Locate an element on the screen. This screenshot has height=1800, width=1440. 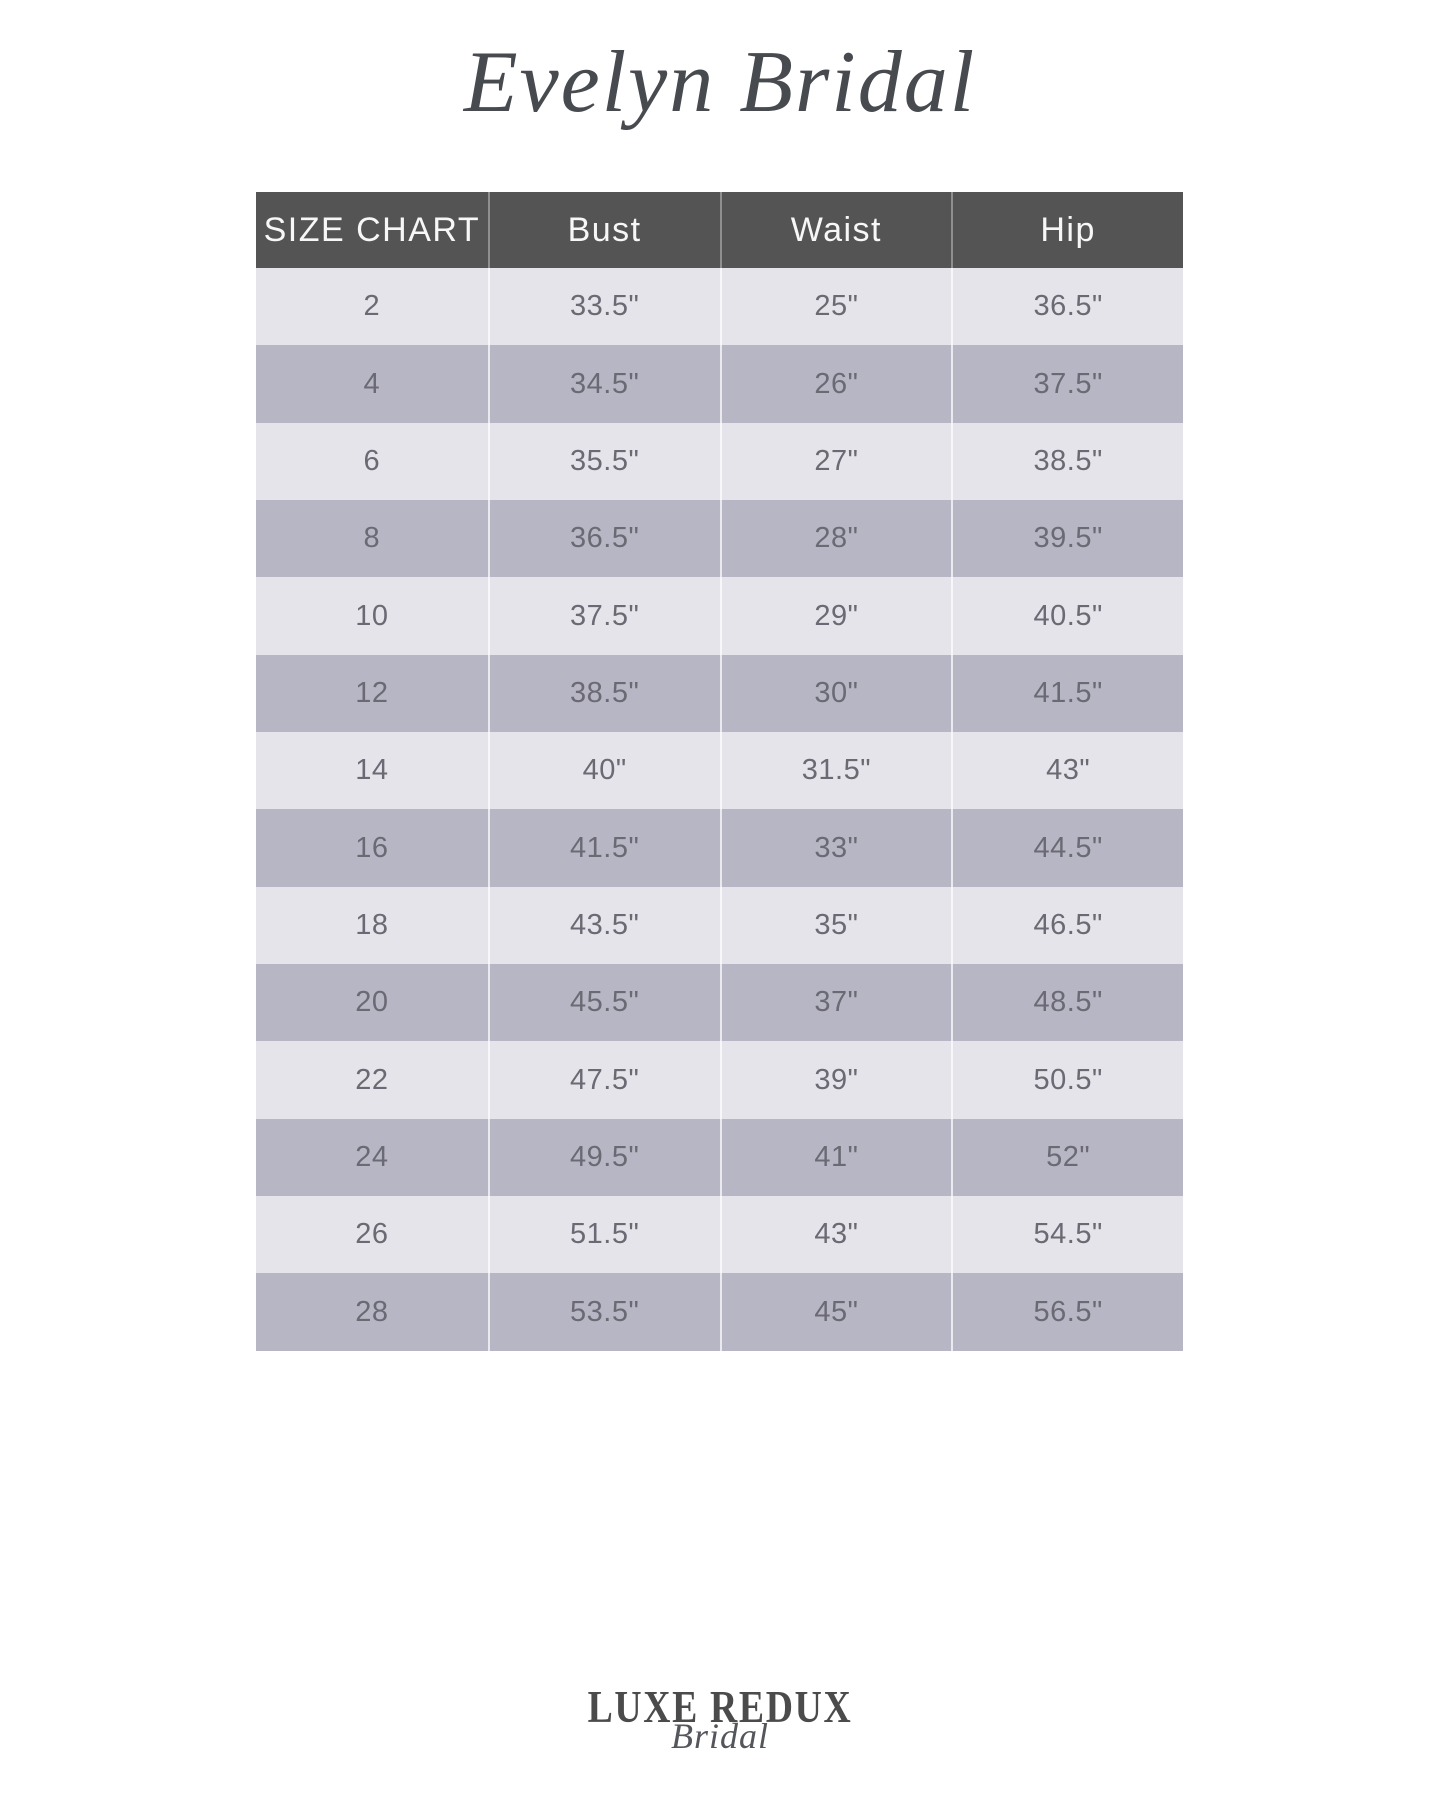
cell-bust: 35.5" is located at coordinates (603, 461).